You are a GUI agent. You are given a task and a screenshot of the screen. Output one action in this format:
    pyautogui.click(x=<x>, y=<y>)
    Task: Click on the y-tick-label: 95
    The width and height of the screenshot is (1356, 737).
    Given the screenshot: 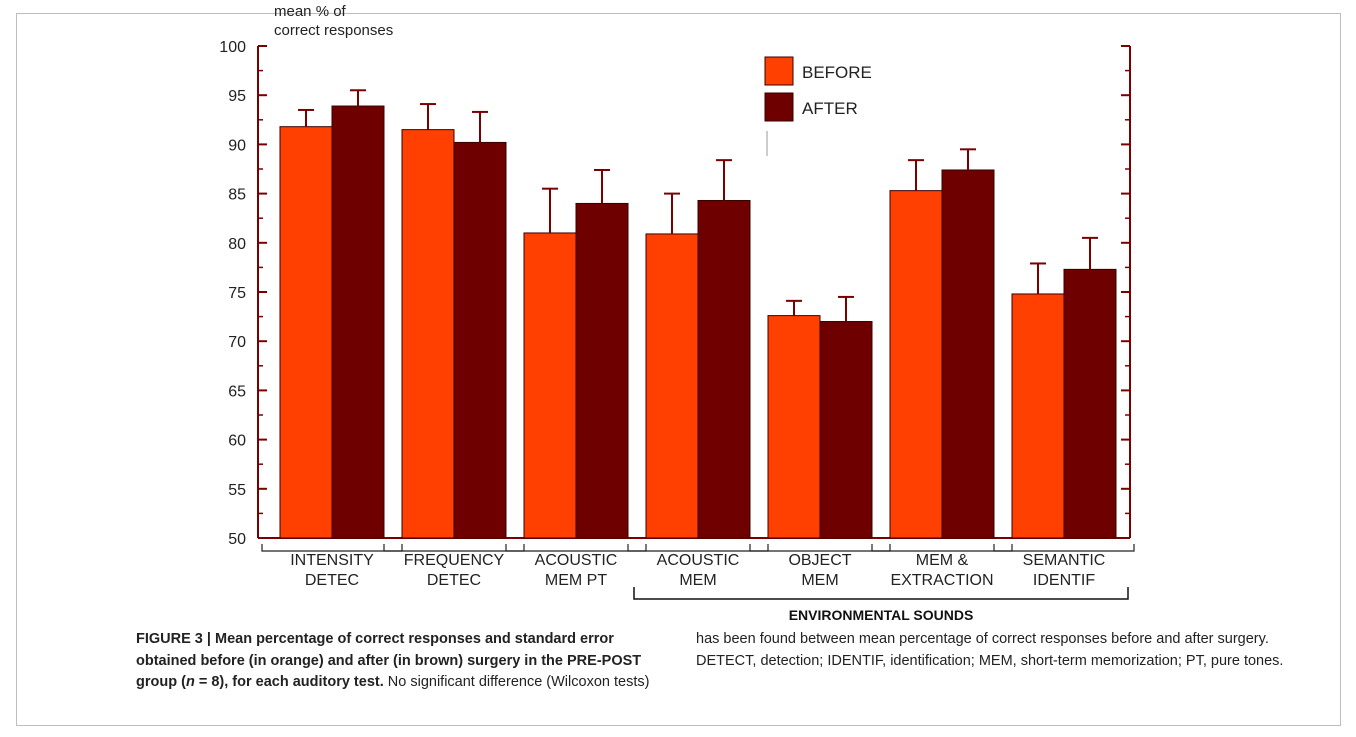 What is the action you would take?
    pyautogui.click(x=237, y=96)
    